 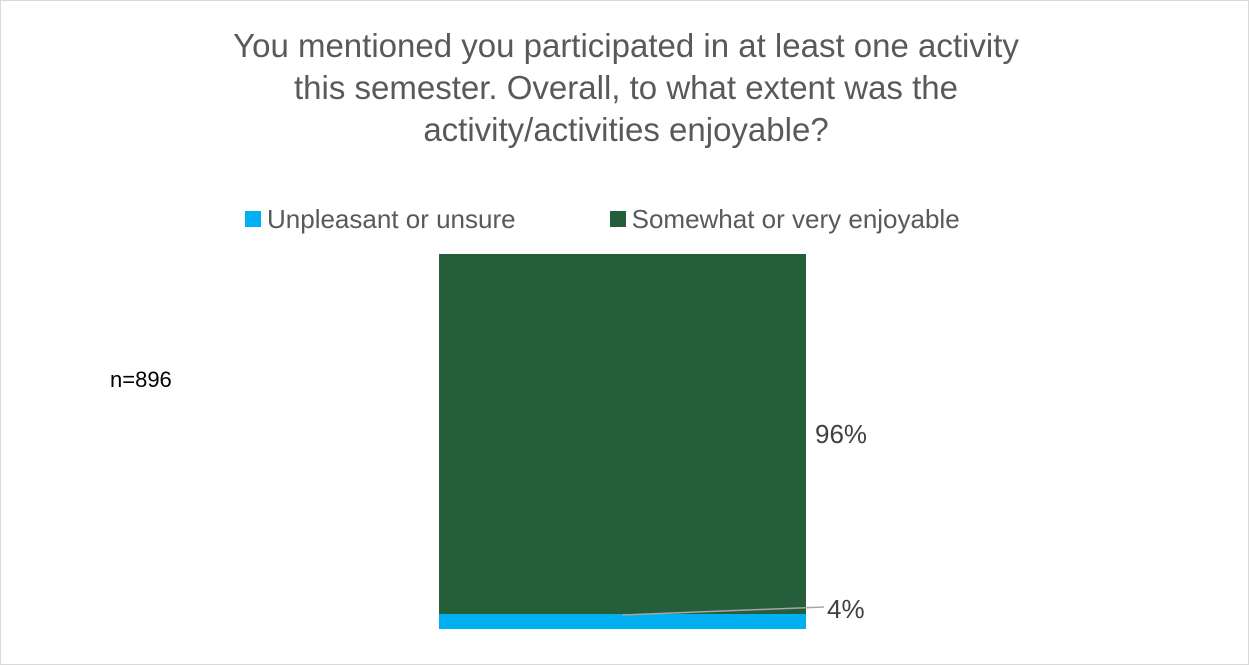 What do you see at coordinates (626, 129) in the screenshot?
I see `chart-title-line-3: activity/activities enjoyable?` at bounding box center [626, 129].